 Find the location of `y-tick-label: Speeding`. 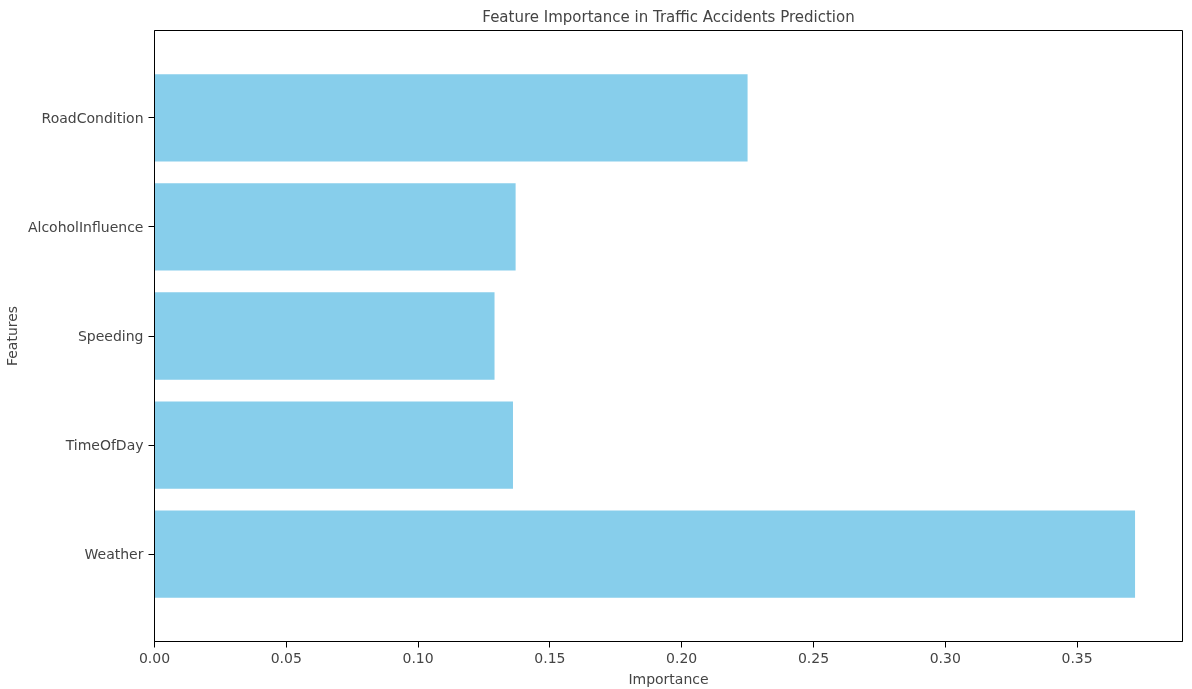

y-tick-label: Speeding is located at coordinates (110, 336).